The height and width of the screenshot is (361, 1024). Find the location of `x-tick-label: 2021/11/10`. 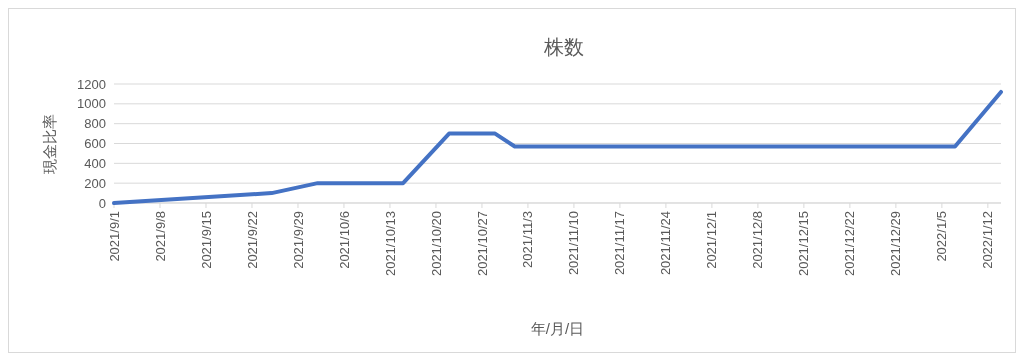

x-tick-label: 2021/11/10 is located at coordinates (574, 243).